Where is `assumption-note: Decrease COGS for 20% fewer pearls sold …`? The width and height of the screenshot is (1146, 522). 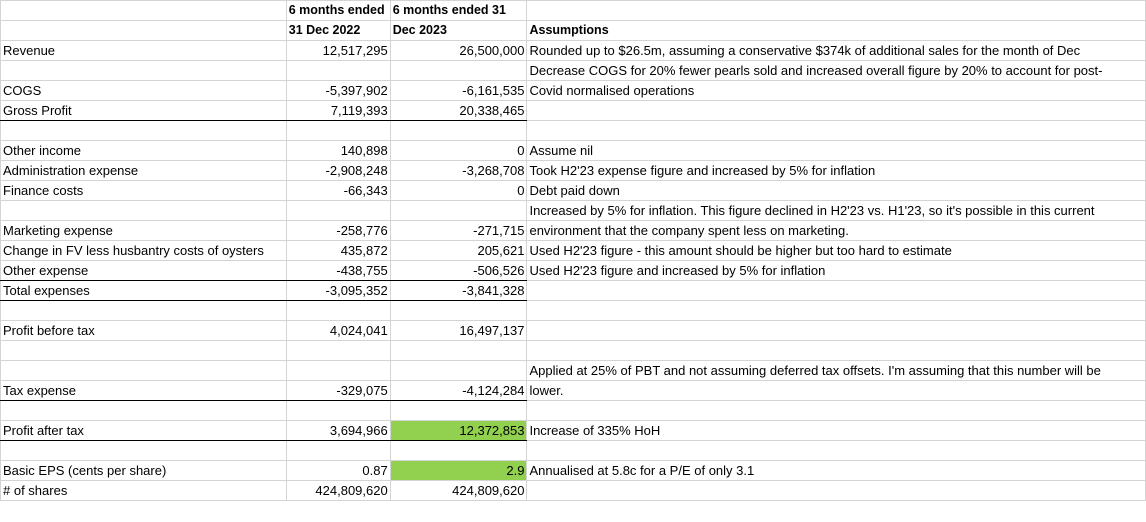
assumption-note: Decrease COGS for 20% fewer pearls sold … is located at coordinates (836, 70).